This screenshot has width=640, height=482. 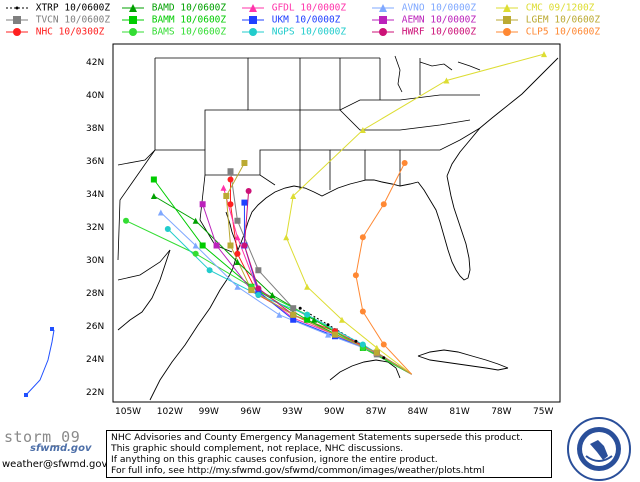 What do you see at coordinates (81, 32) in the screenshot?
I see `legend-time: 10/0300Z` at bounding box center [81, 32].